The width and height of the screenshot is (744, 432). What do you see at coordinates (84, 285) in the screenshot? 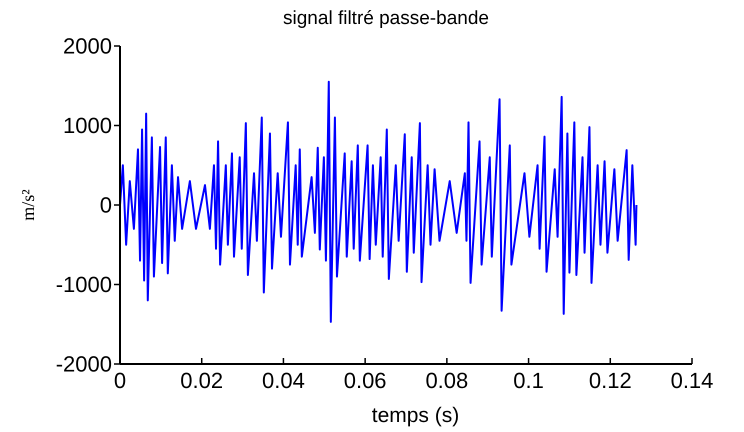
I see `y-tick-label: -1000` at bounding box center [84, 285].